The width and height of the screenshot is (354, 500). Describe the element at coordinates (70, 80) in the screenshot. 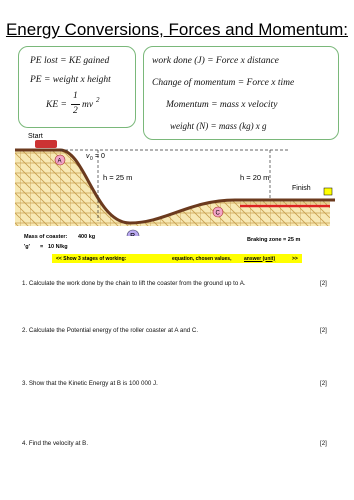

I see `formula: PE = weight x height` at that location.